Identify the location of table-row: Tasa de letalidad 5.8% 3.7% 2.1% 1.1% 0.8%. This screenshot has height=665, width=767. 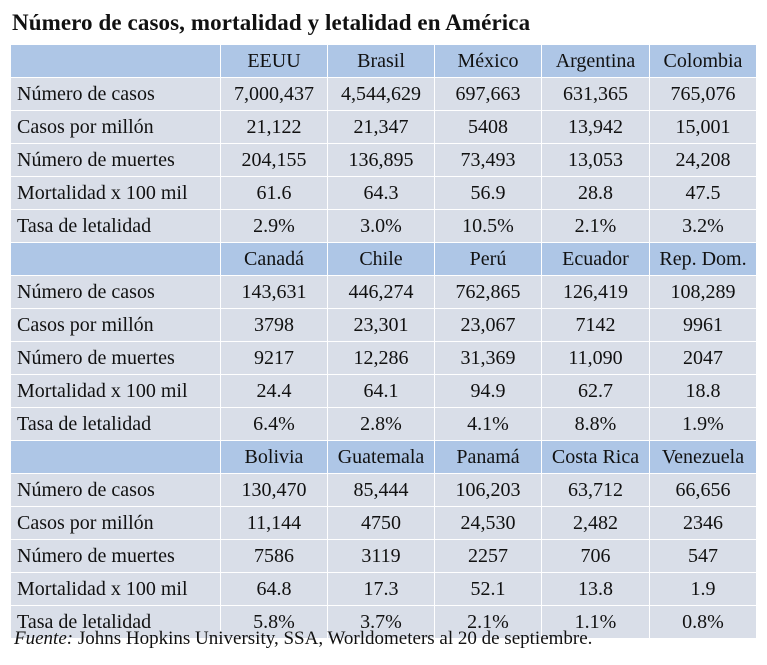
(383, 622).